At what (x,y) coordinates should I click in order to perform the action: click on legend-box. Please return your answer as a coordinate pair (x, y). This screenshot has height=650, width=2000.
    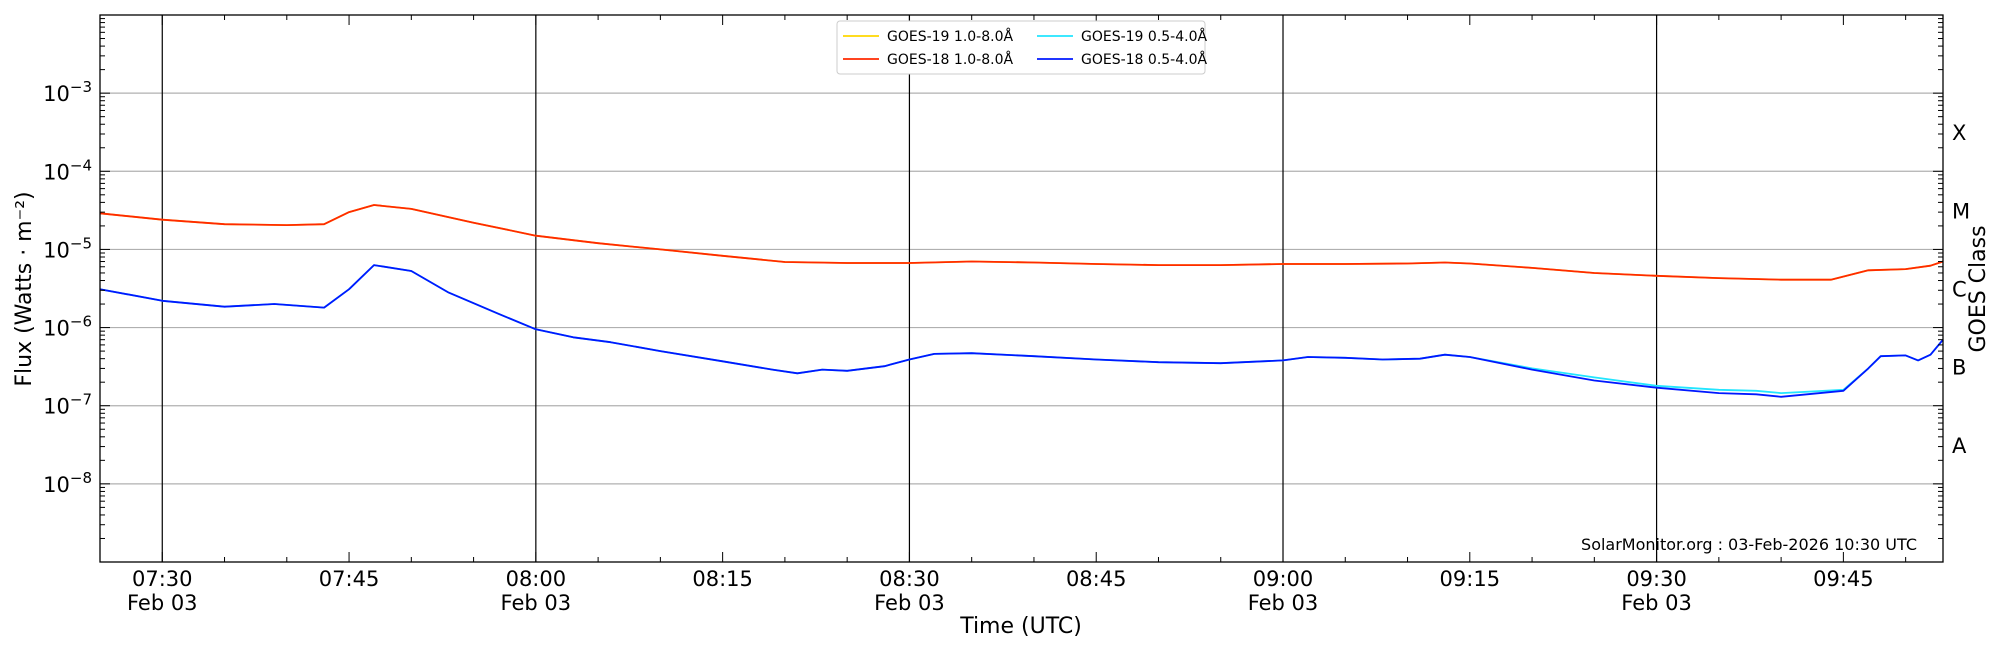
    Looking at the image, I should click on (1021, 47).